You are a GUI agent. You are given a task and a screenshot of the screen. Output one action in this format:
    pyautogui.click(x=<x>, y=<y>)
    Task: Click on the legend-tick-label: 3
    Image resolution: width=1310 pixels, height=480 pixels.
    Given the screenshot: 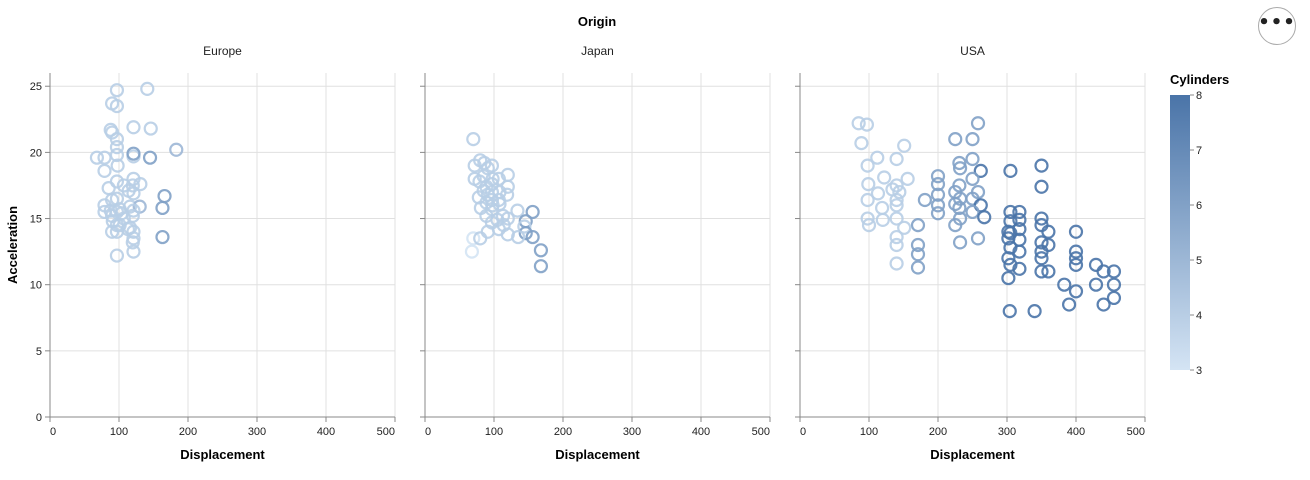 What is the action you would take?
    pyautogui.click(x=1199, y=371)
    